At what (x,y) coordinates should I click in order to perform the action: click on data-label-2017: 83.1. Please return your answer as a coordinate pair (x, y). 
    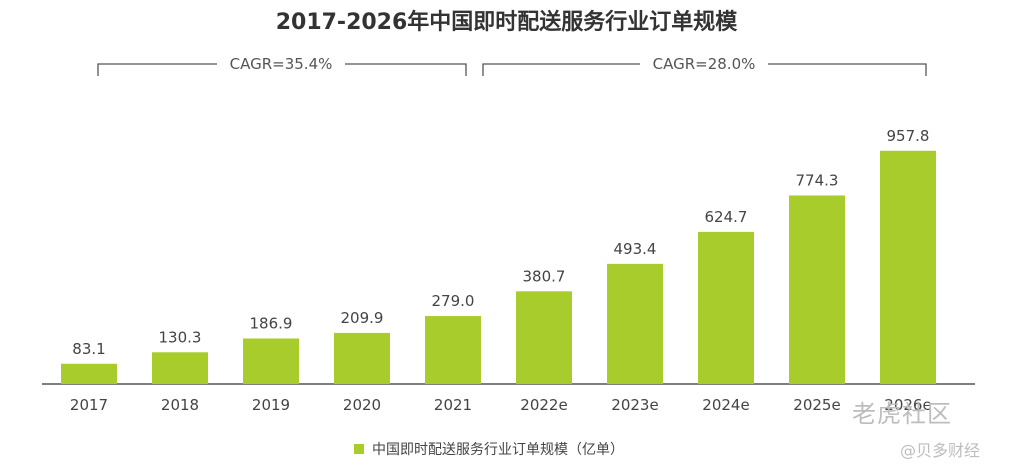
    Looking at the image, I should click on (88, 349).